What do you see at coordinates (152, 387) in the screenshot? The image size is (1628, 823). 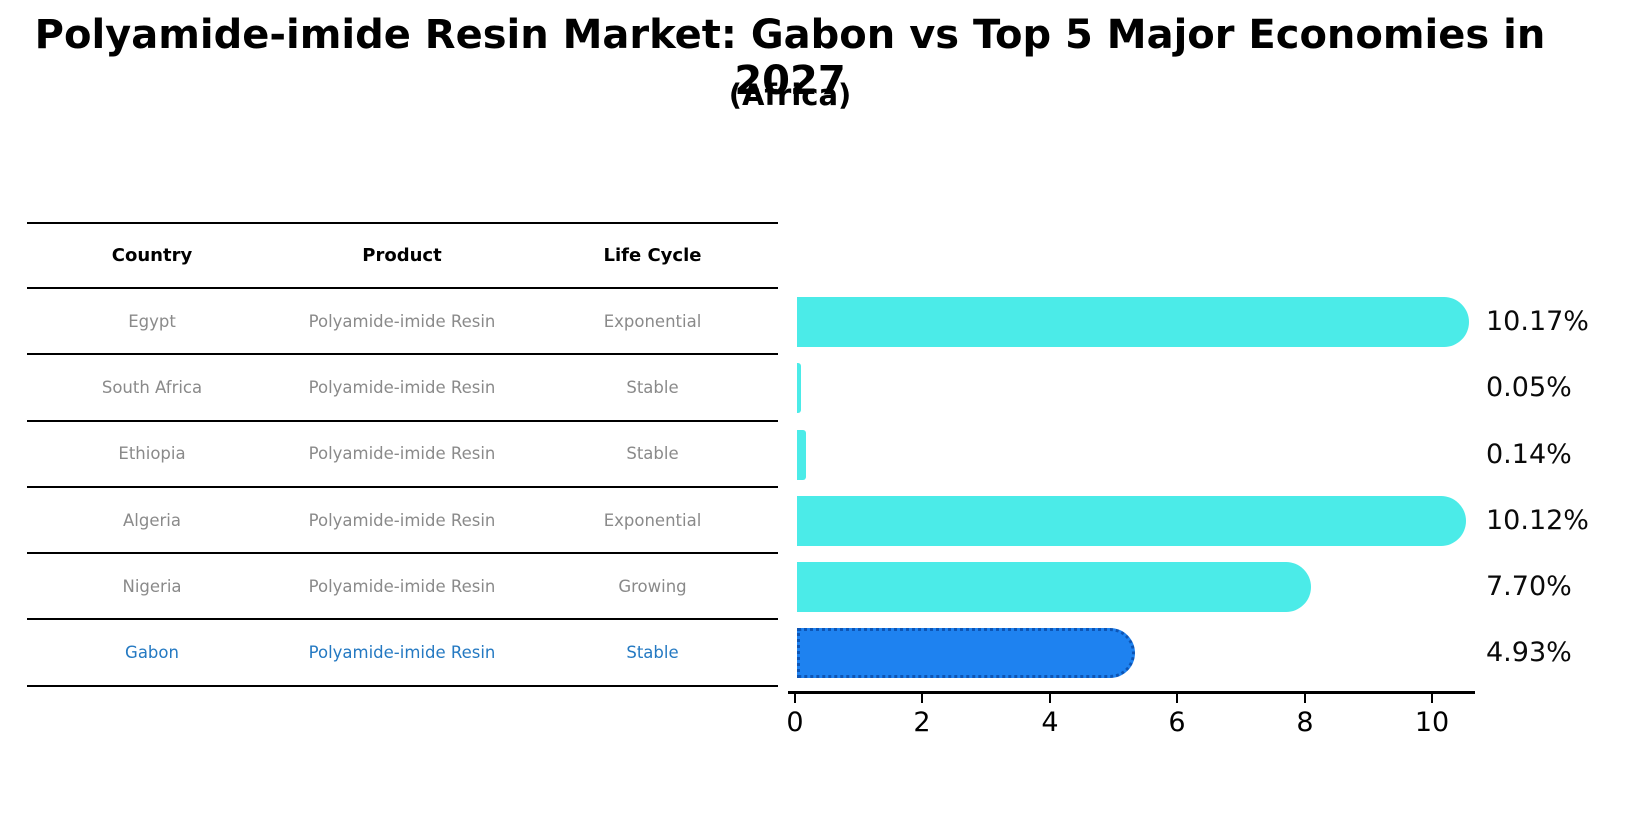 I see `cell-country: South Africa` at bounding box center [152, 387].